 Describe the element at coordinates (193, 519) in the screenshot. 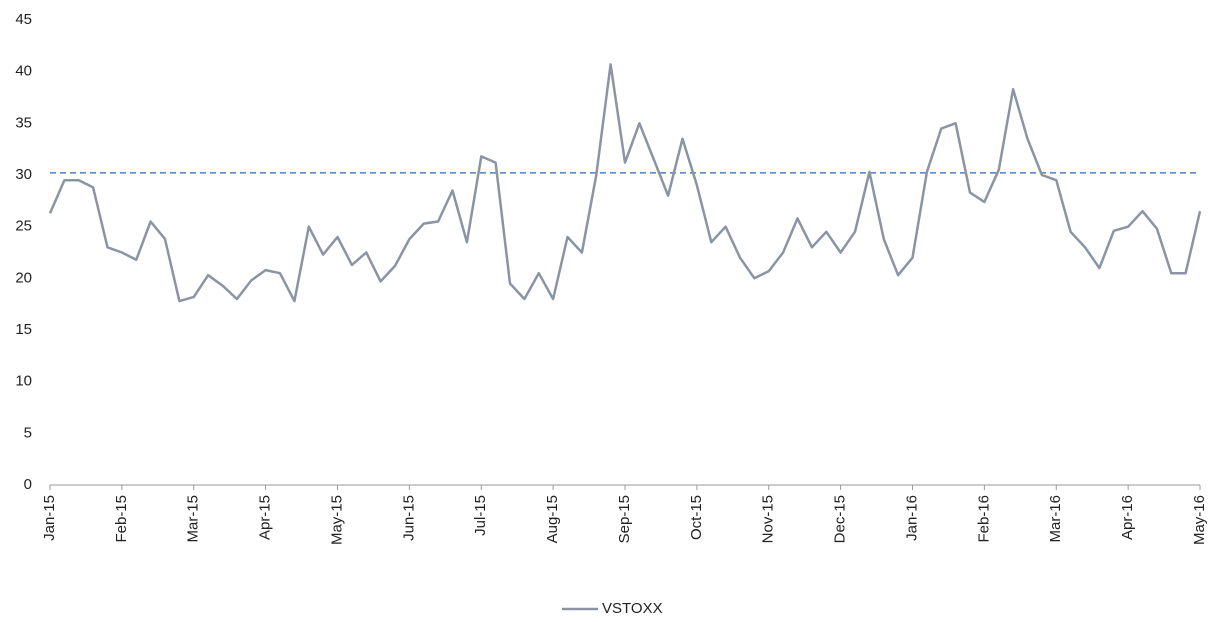

I see `x-tick-label: Mar-15` at that location.